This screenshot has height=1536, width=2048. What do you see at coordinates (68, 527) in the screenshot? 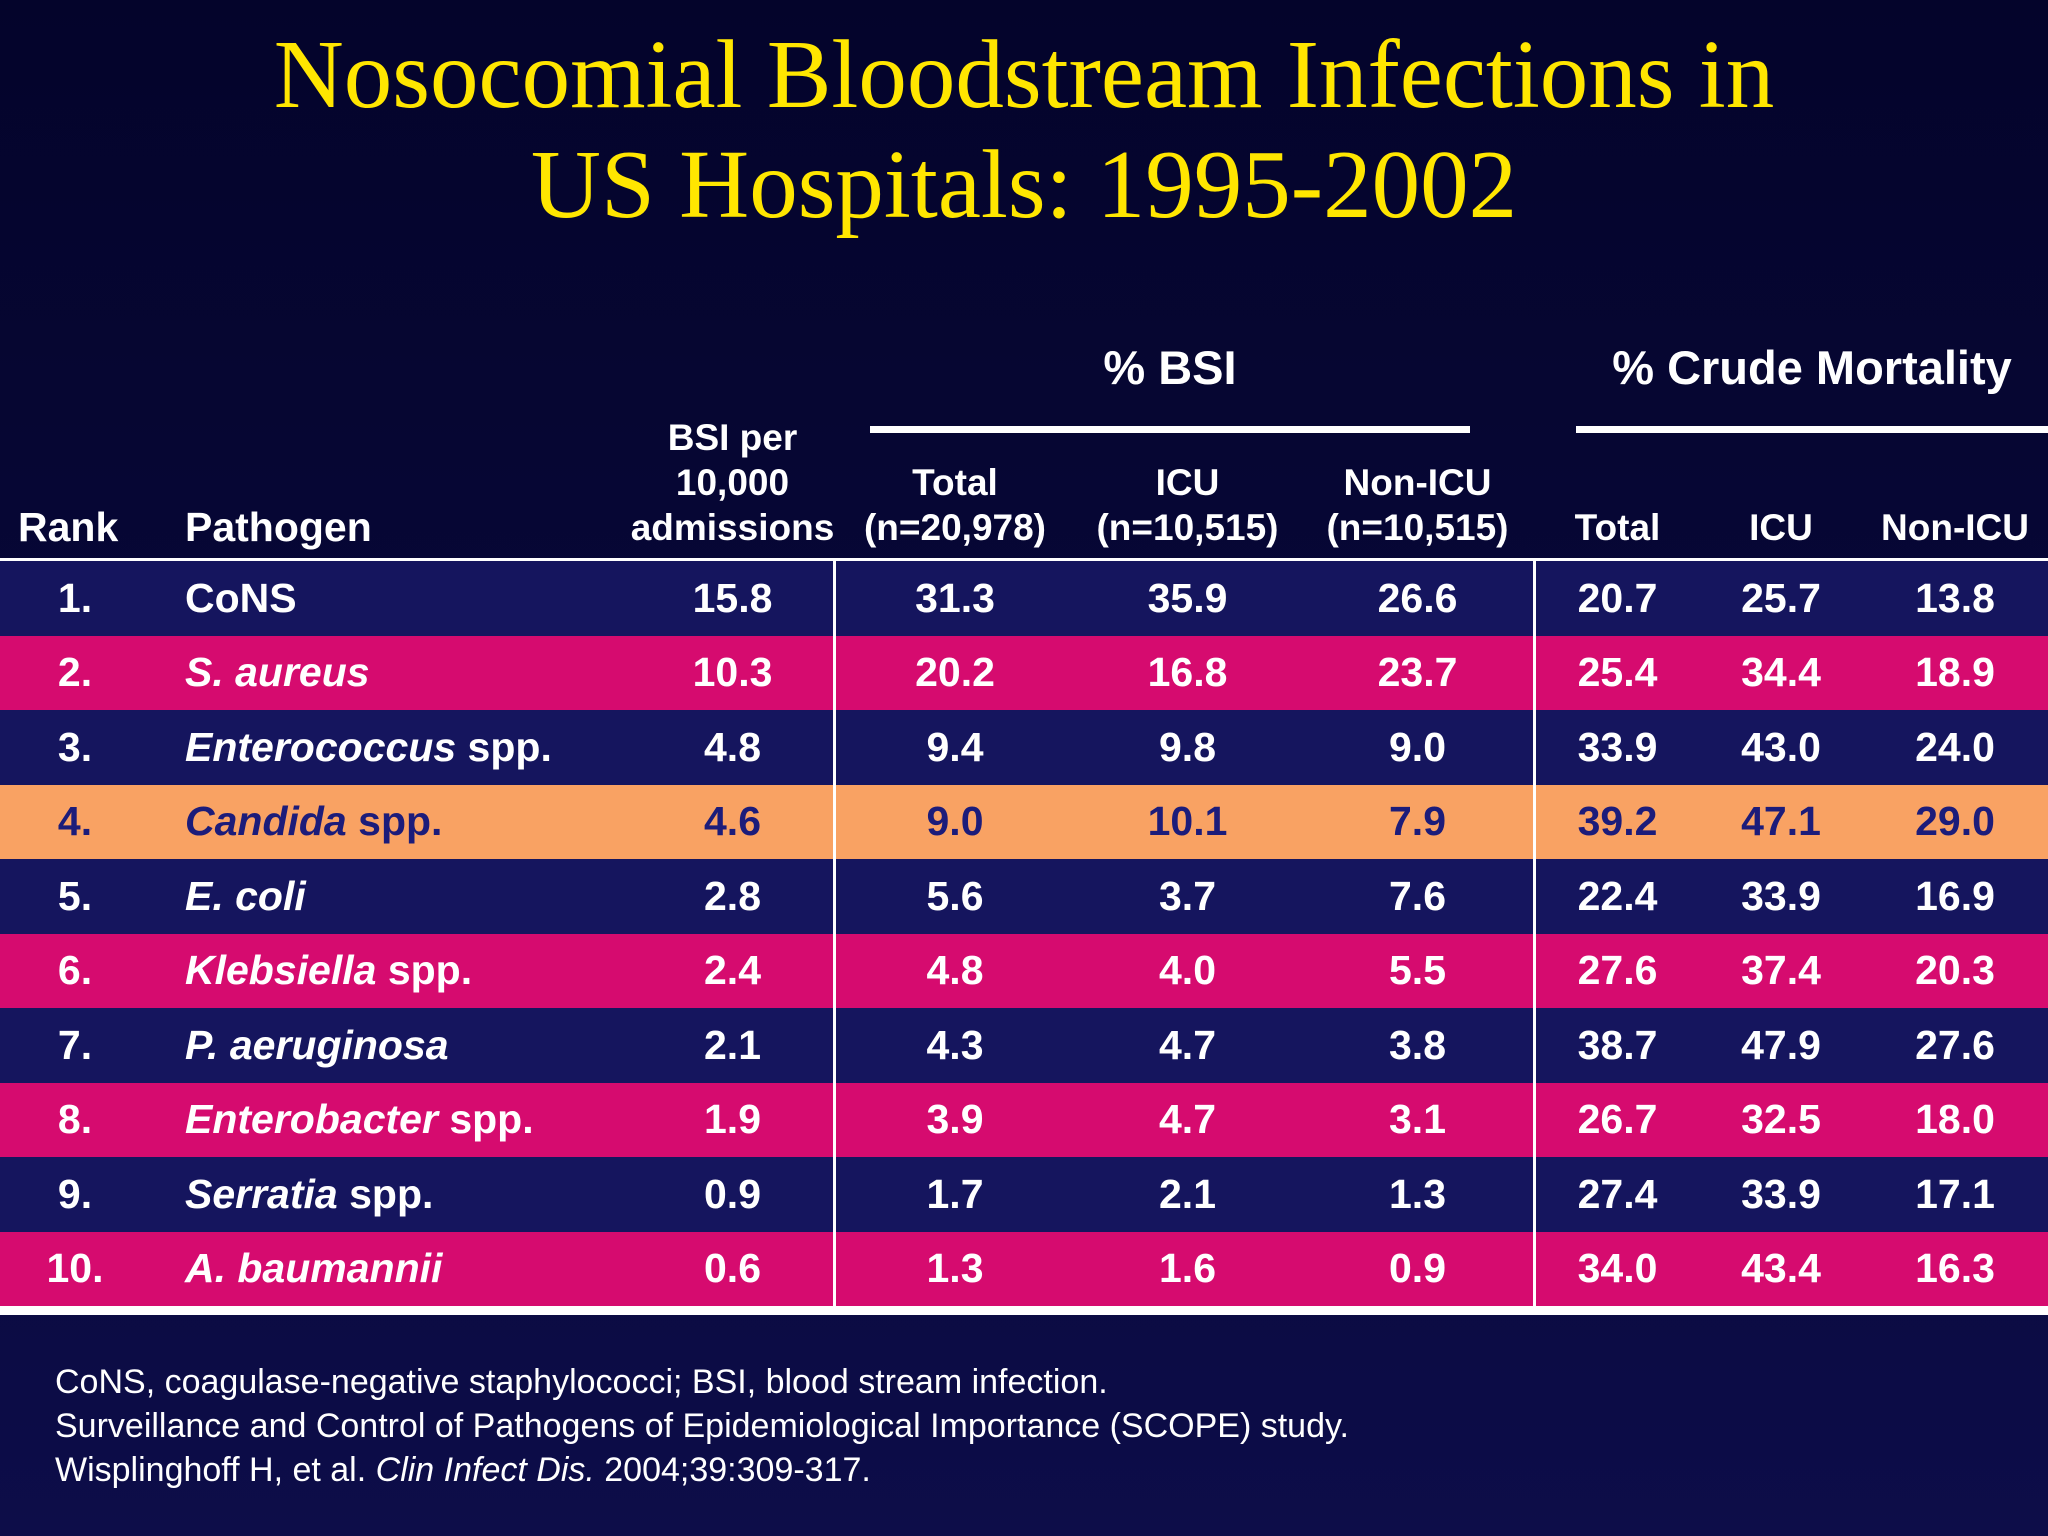
I see `column-header-rank: Rank` at bounding box center [68, 527].